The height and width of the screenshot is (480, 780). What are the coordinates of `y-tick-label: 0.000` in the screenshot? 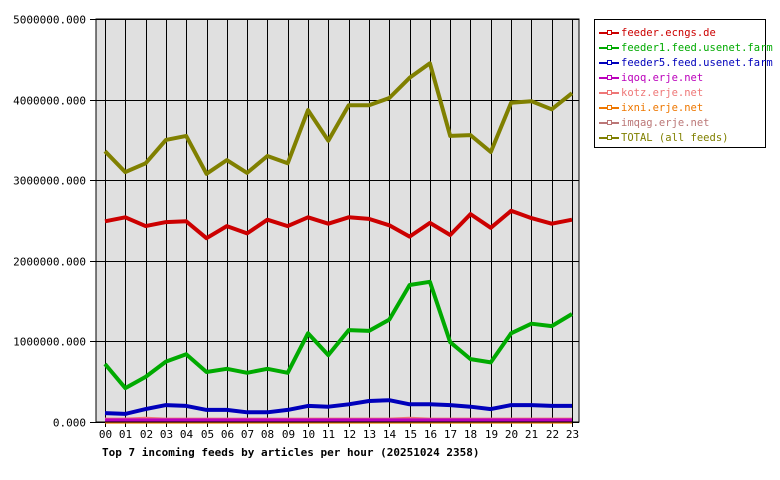 It's located at (69, 423).